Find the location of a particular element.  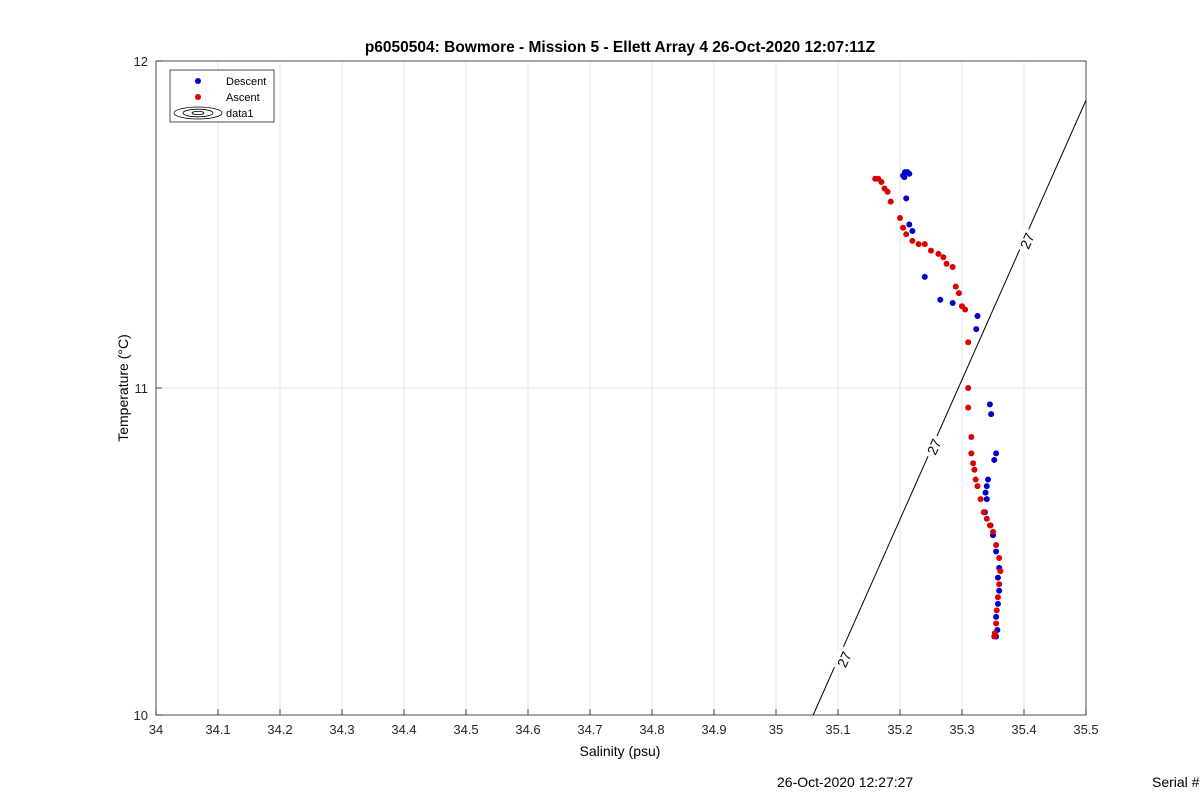

x-tick-label: 34.2 is located at coordinates (279, 729).